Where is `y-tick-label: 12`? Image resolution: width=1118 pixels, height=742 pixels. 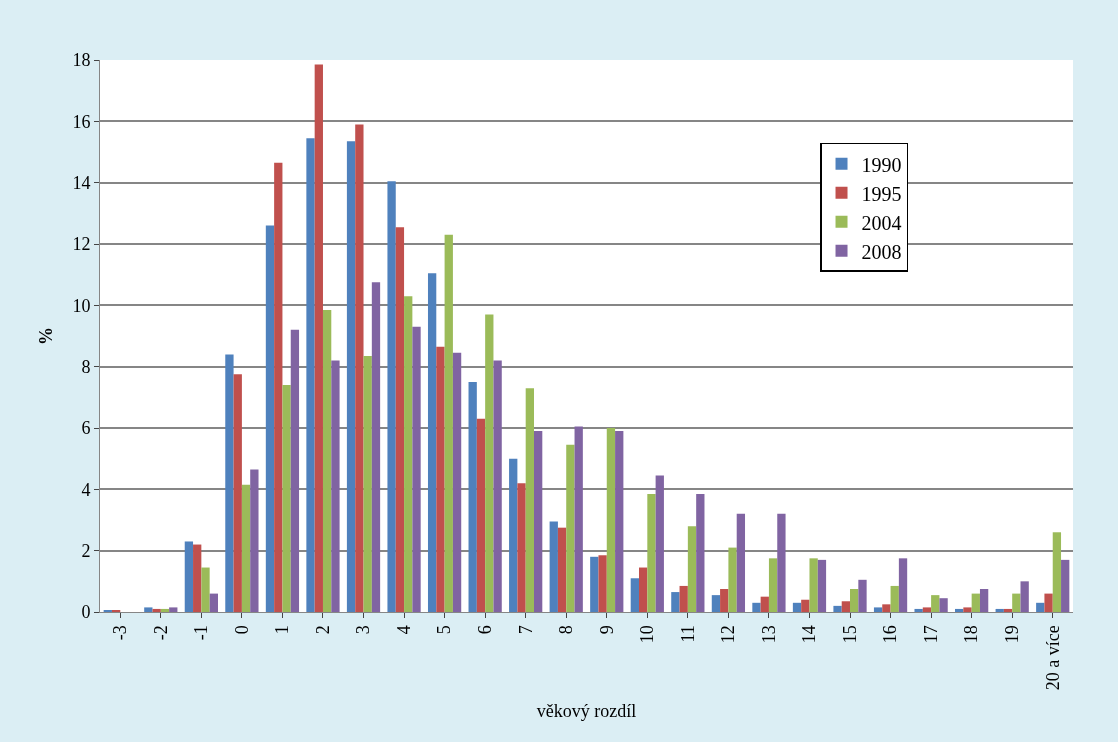
y-tick-label: 12 is located at coordinates (81, 244).